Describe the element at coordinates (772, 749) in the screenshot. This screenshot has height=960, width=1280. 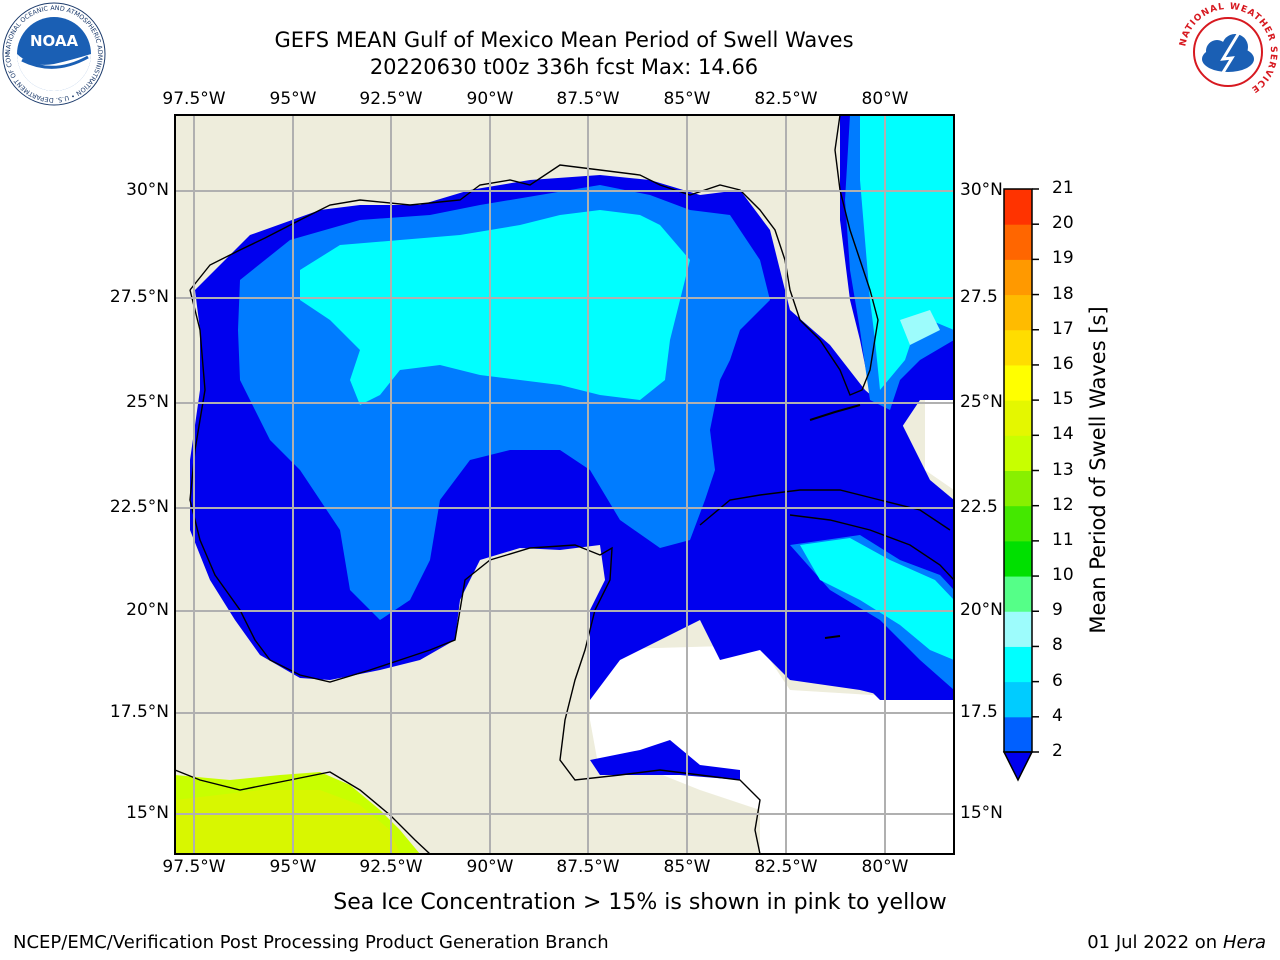
I see `no-data-caribbean` at that location.